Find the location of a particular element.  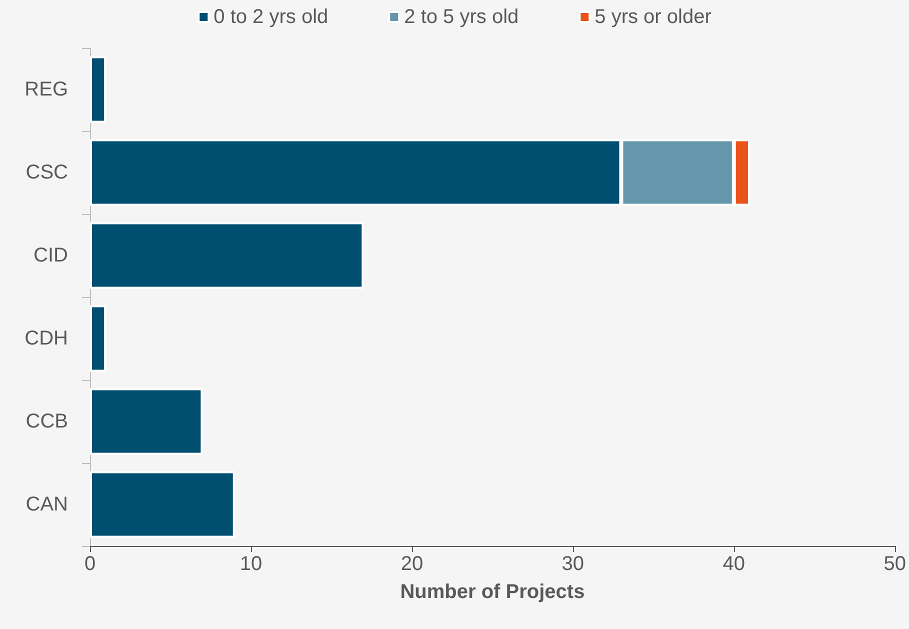

x-tick-label: 40 is located at coordinates (734, 564).